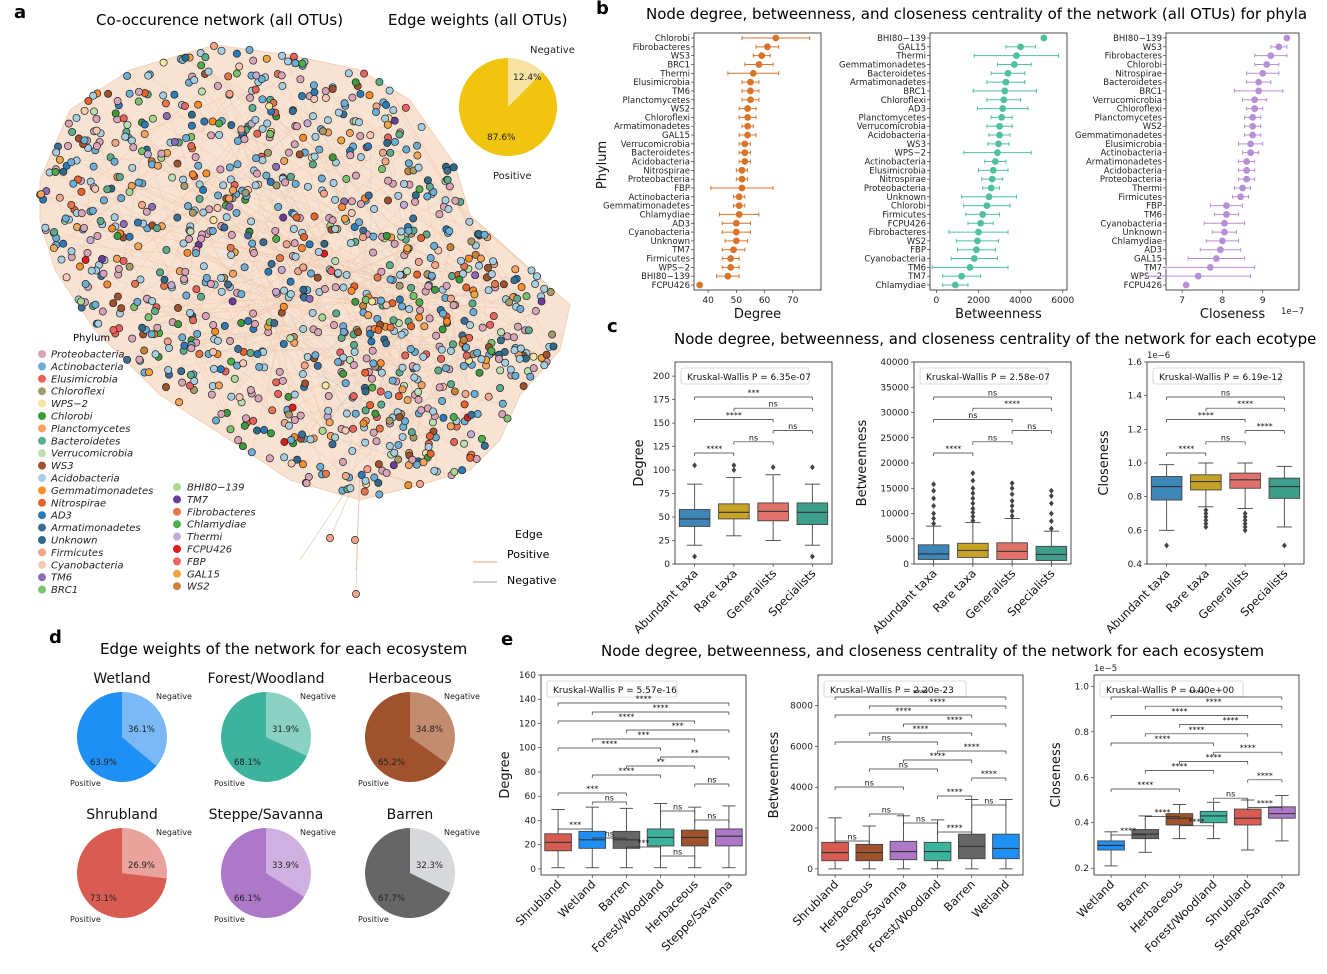 This screenshot has width=1327, height=974. What do you see at coordinates (918, 251) in the screenshot?
I see `category-label: FBP` at bounding box center [918, 251].